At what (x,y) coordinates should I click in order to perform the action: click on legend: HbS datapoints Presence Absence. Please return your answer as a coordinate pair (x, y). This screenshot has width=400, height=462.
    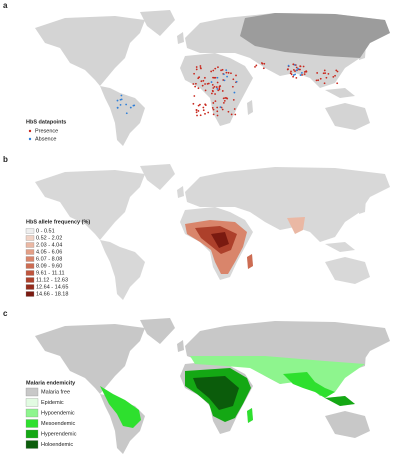
    Looking at the image, I should click on (46, 130).